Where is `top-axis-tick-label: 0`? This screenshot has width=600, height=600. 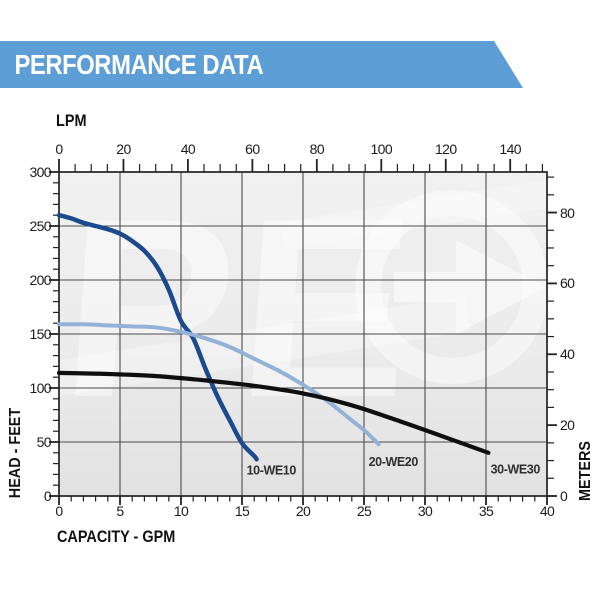 top-axis-tick-label: 0 is located at coordinates (59, 149).